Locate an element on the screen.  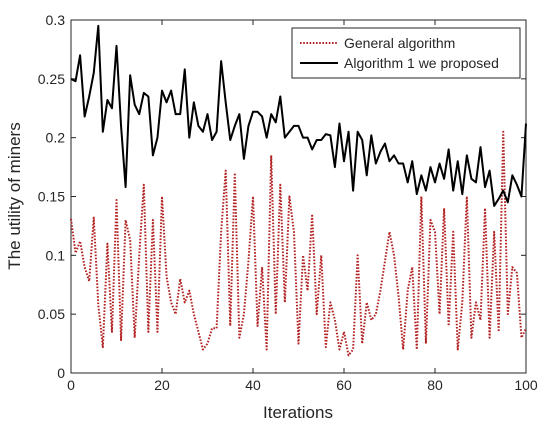
x-tick-label: 0 is located at coordinates (71, 385).